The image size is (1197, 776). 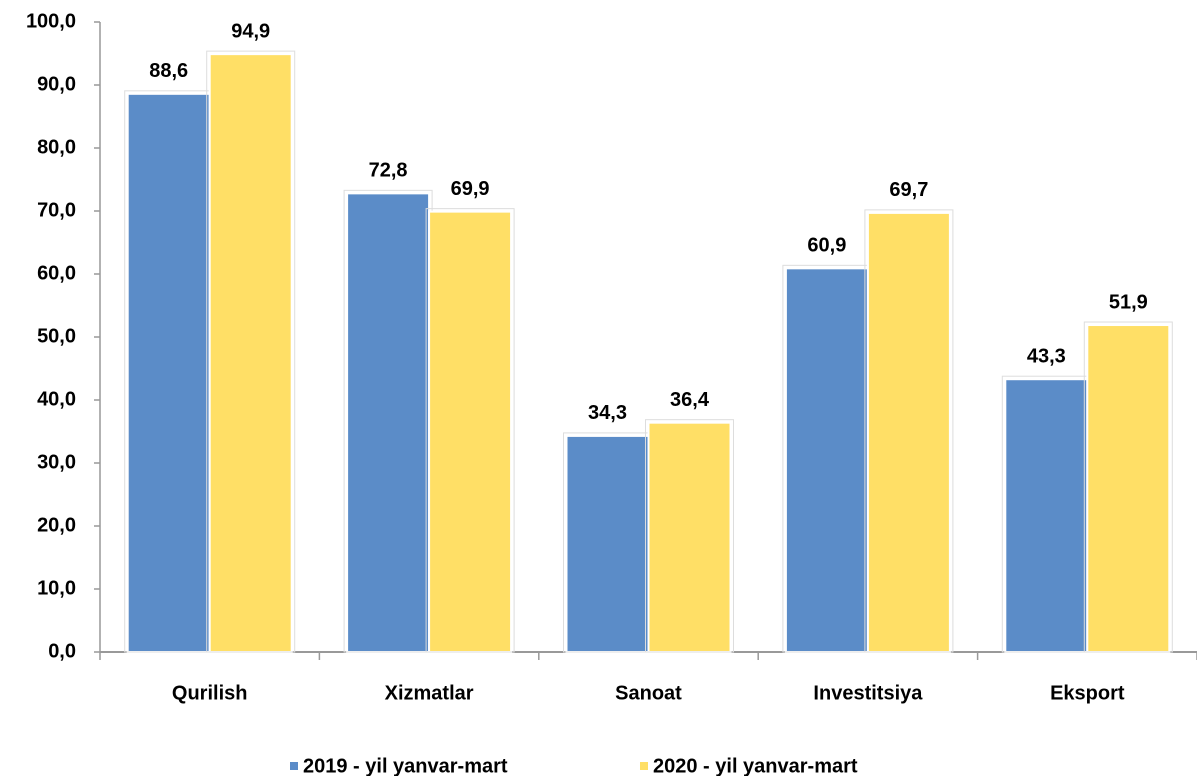 What do you see at coordinates (56, 336) in the screenshot?
I see `y-tick-label: 50,0` at bounding box center [56, 336].